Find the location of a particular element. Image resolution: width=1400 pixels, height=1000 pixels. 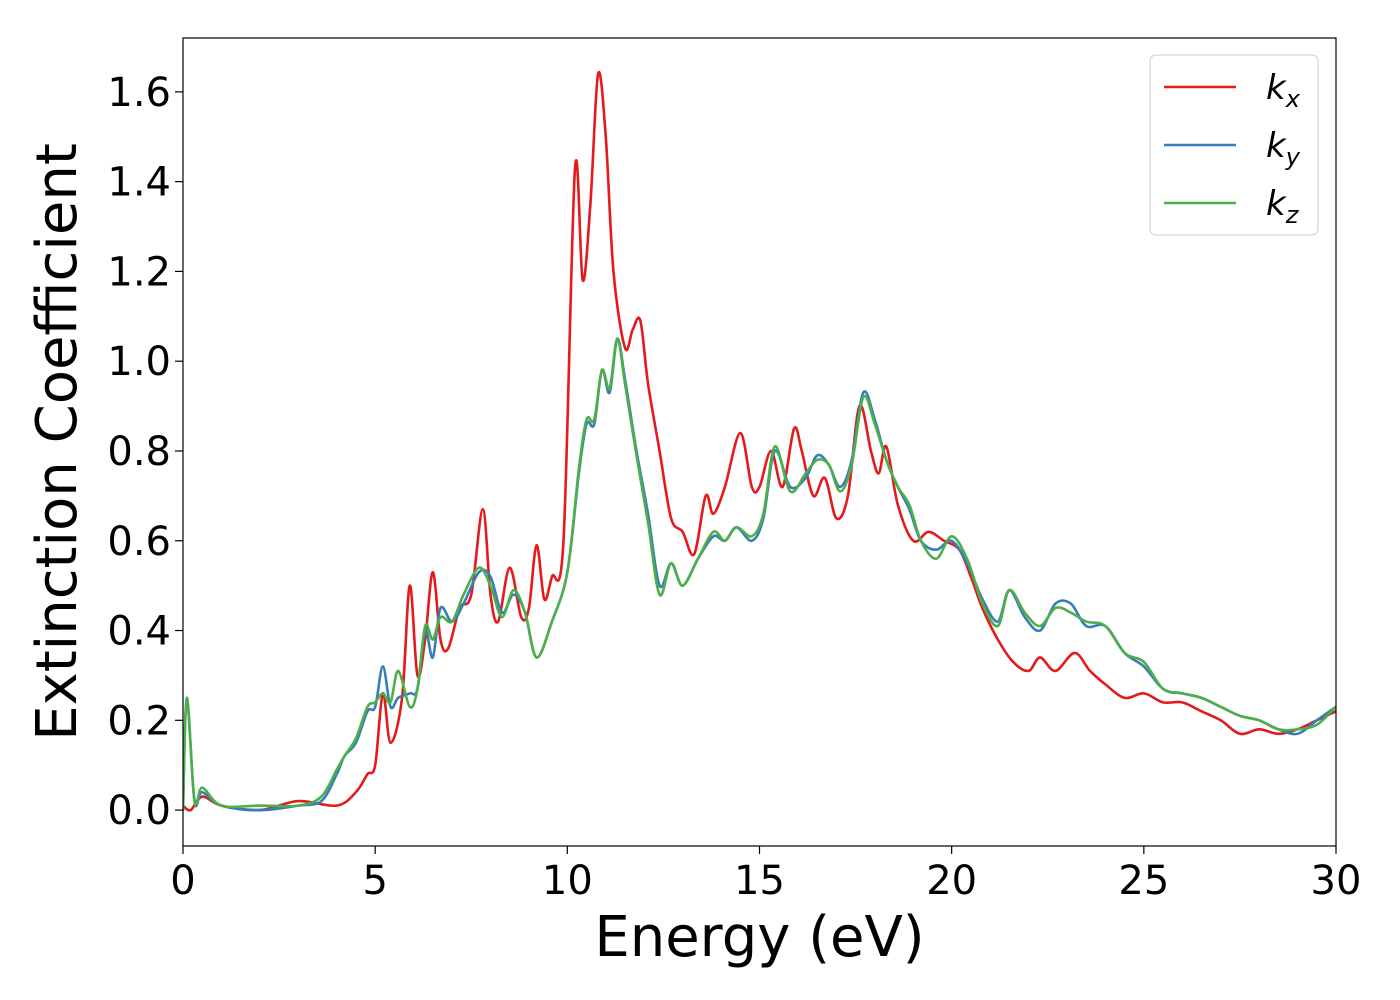

y-tick-label: 1.6 is located at coordinates (139, 93).